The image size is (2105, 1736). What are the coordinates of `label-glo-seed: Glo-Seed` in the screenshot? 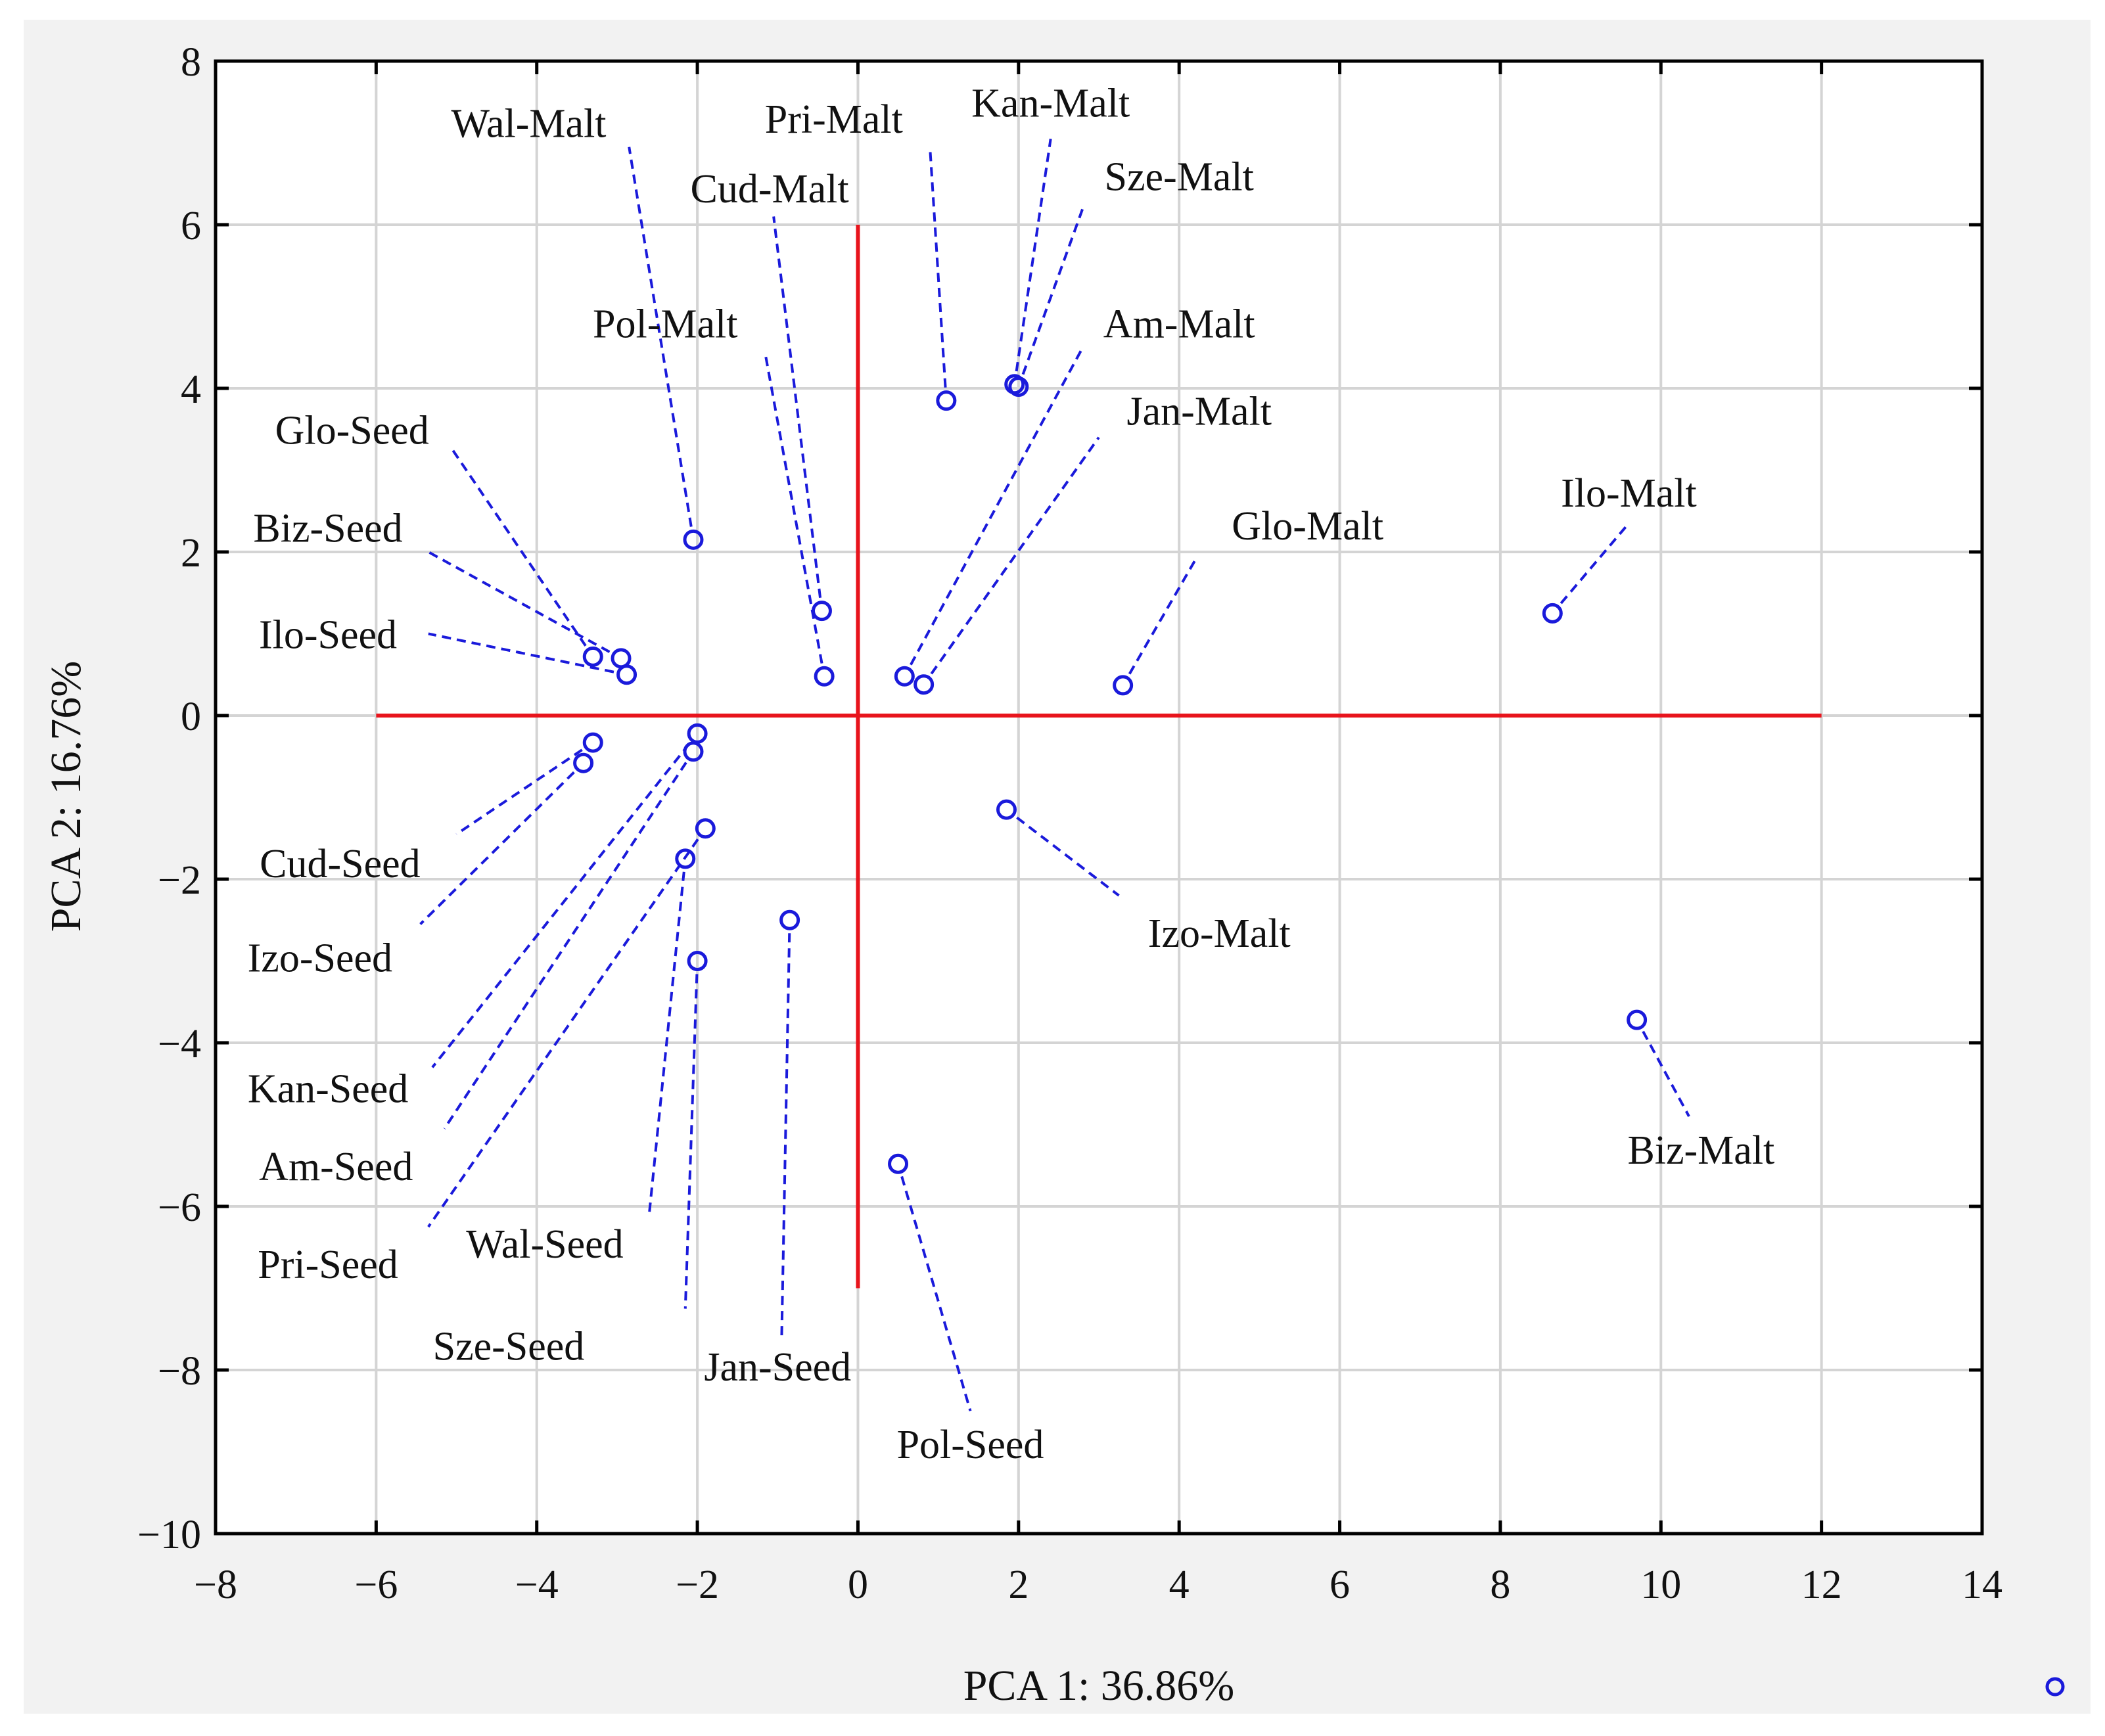 It's located at (352, 430).